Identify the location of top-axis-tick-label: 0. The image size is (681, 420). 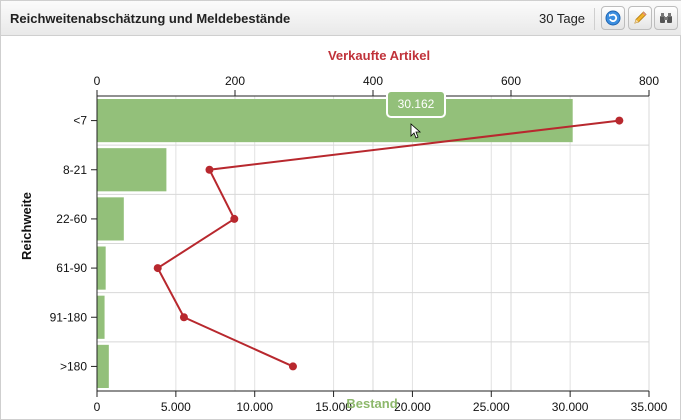
(97, 81).